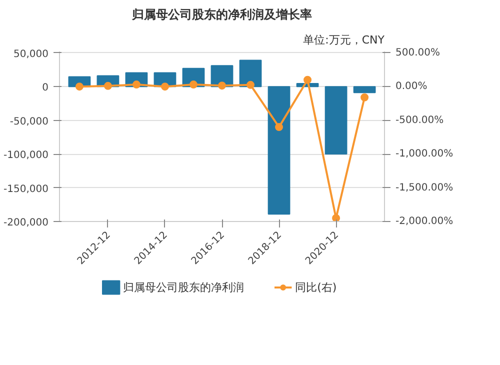  Describe the element at coordinates (221, 15) in the screenshot. I see `chart-title: 归属母公司股东的净利润及增长率` at that location.